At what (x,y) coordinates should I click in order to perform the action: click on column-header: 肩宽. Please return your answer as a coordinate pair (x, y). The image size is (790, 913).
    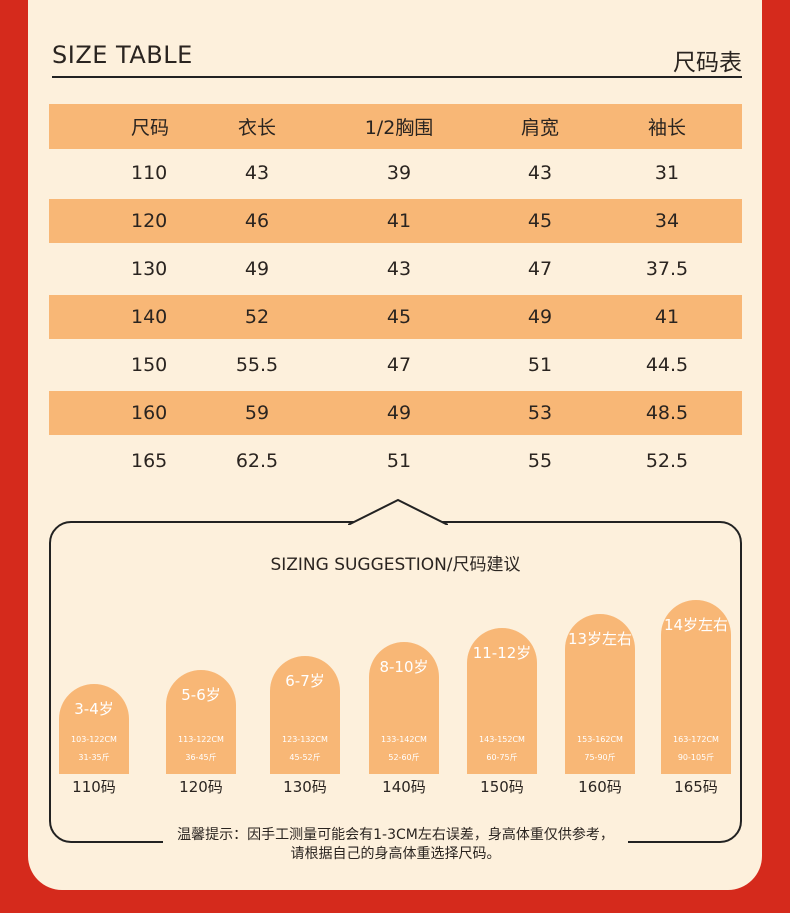
    Looking at the image, I should click on (540, 128).